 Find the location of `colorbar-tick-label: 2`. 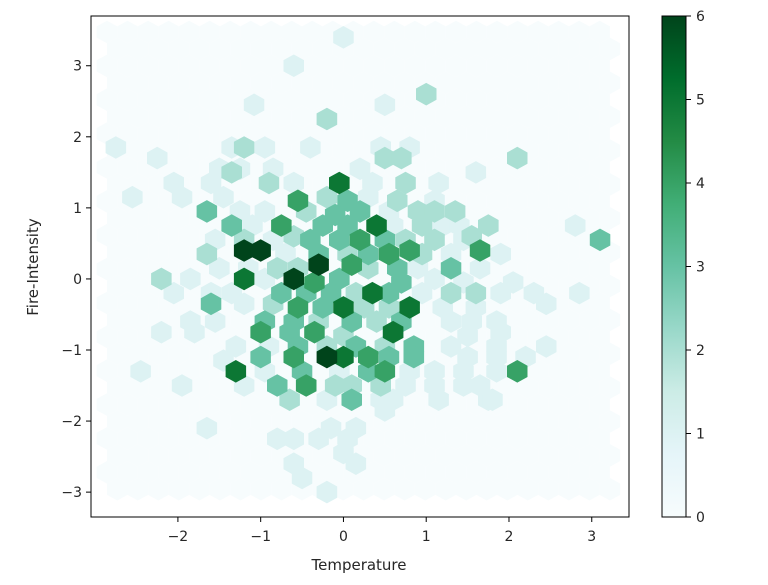

colorbar-tick-label: 2 is located at coordinates (700, 351).